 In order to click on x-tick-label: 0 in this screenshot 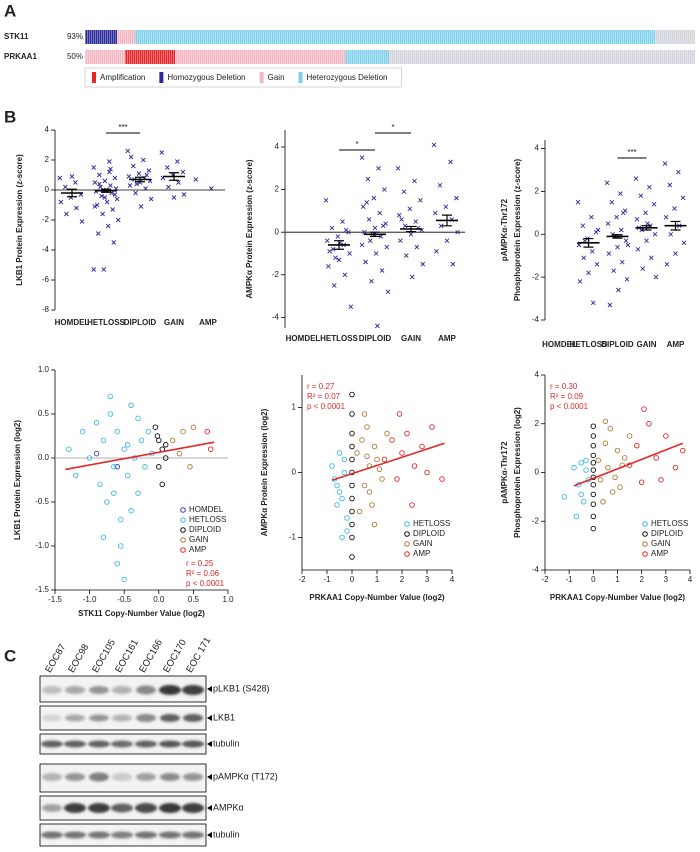, I will do `click(593, 579)`.